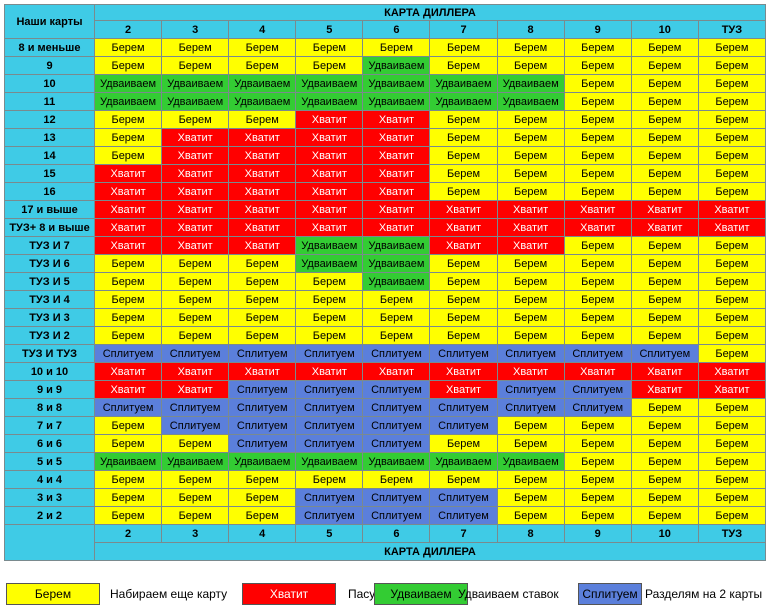 The width and height of the screenshot is (770, 612). I want to click on row-label: 2 и 2, so click(49, 515).